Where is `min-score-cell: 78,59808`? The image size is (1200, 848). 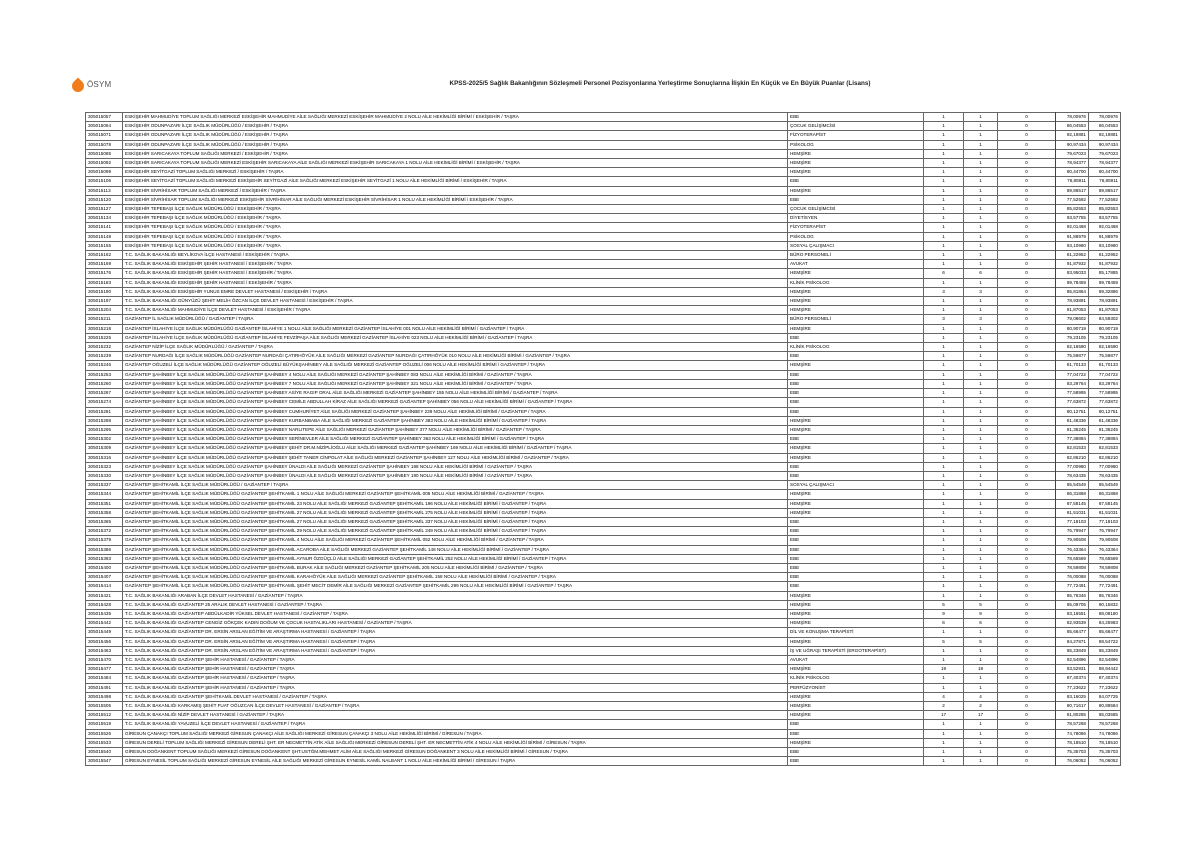 min-score-cell: 78,59808 is located at coordinates (1072, 568).